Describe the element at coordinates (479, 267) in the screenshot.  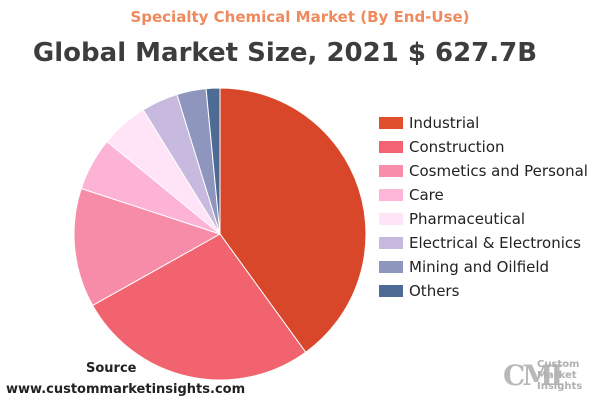
I see `legend-label: Mining and Oilfield` at that location.